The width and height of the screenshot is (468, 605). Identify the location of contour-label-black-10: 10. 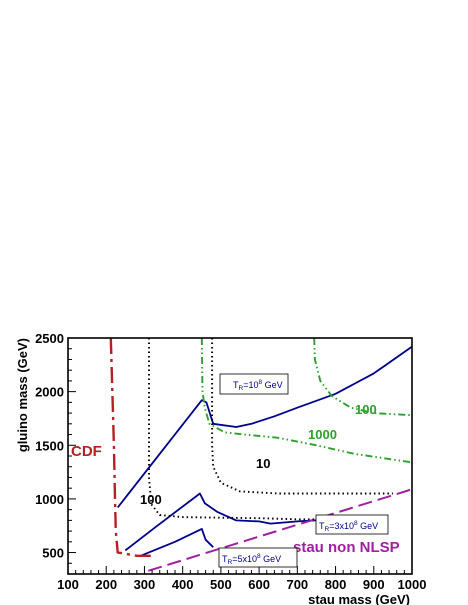
(263, 463).